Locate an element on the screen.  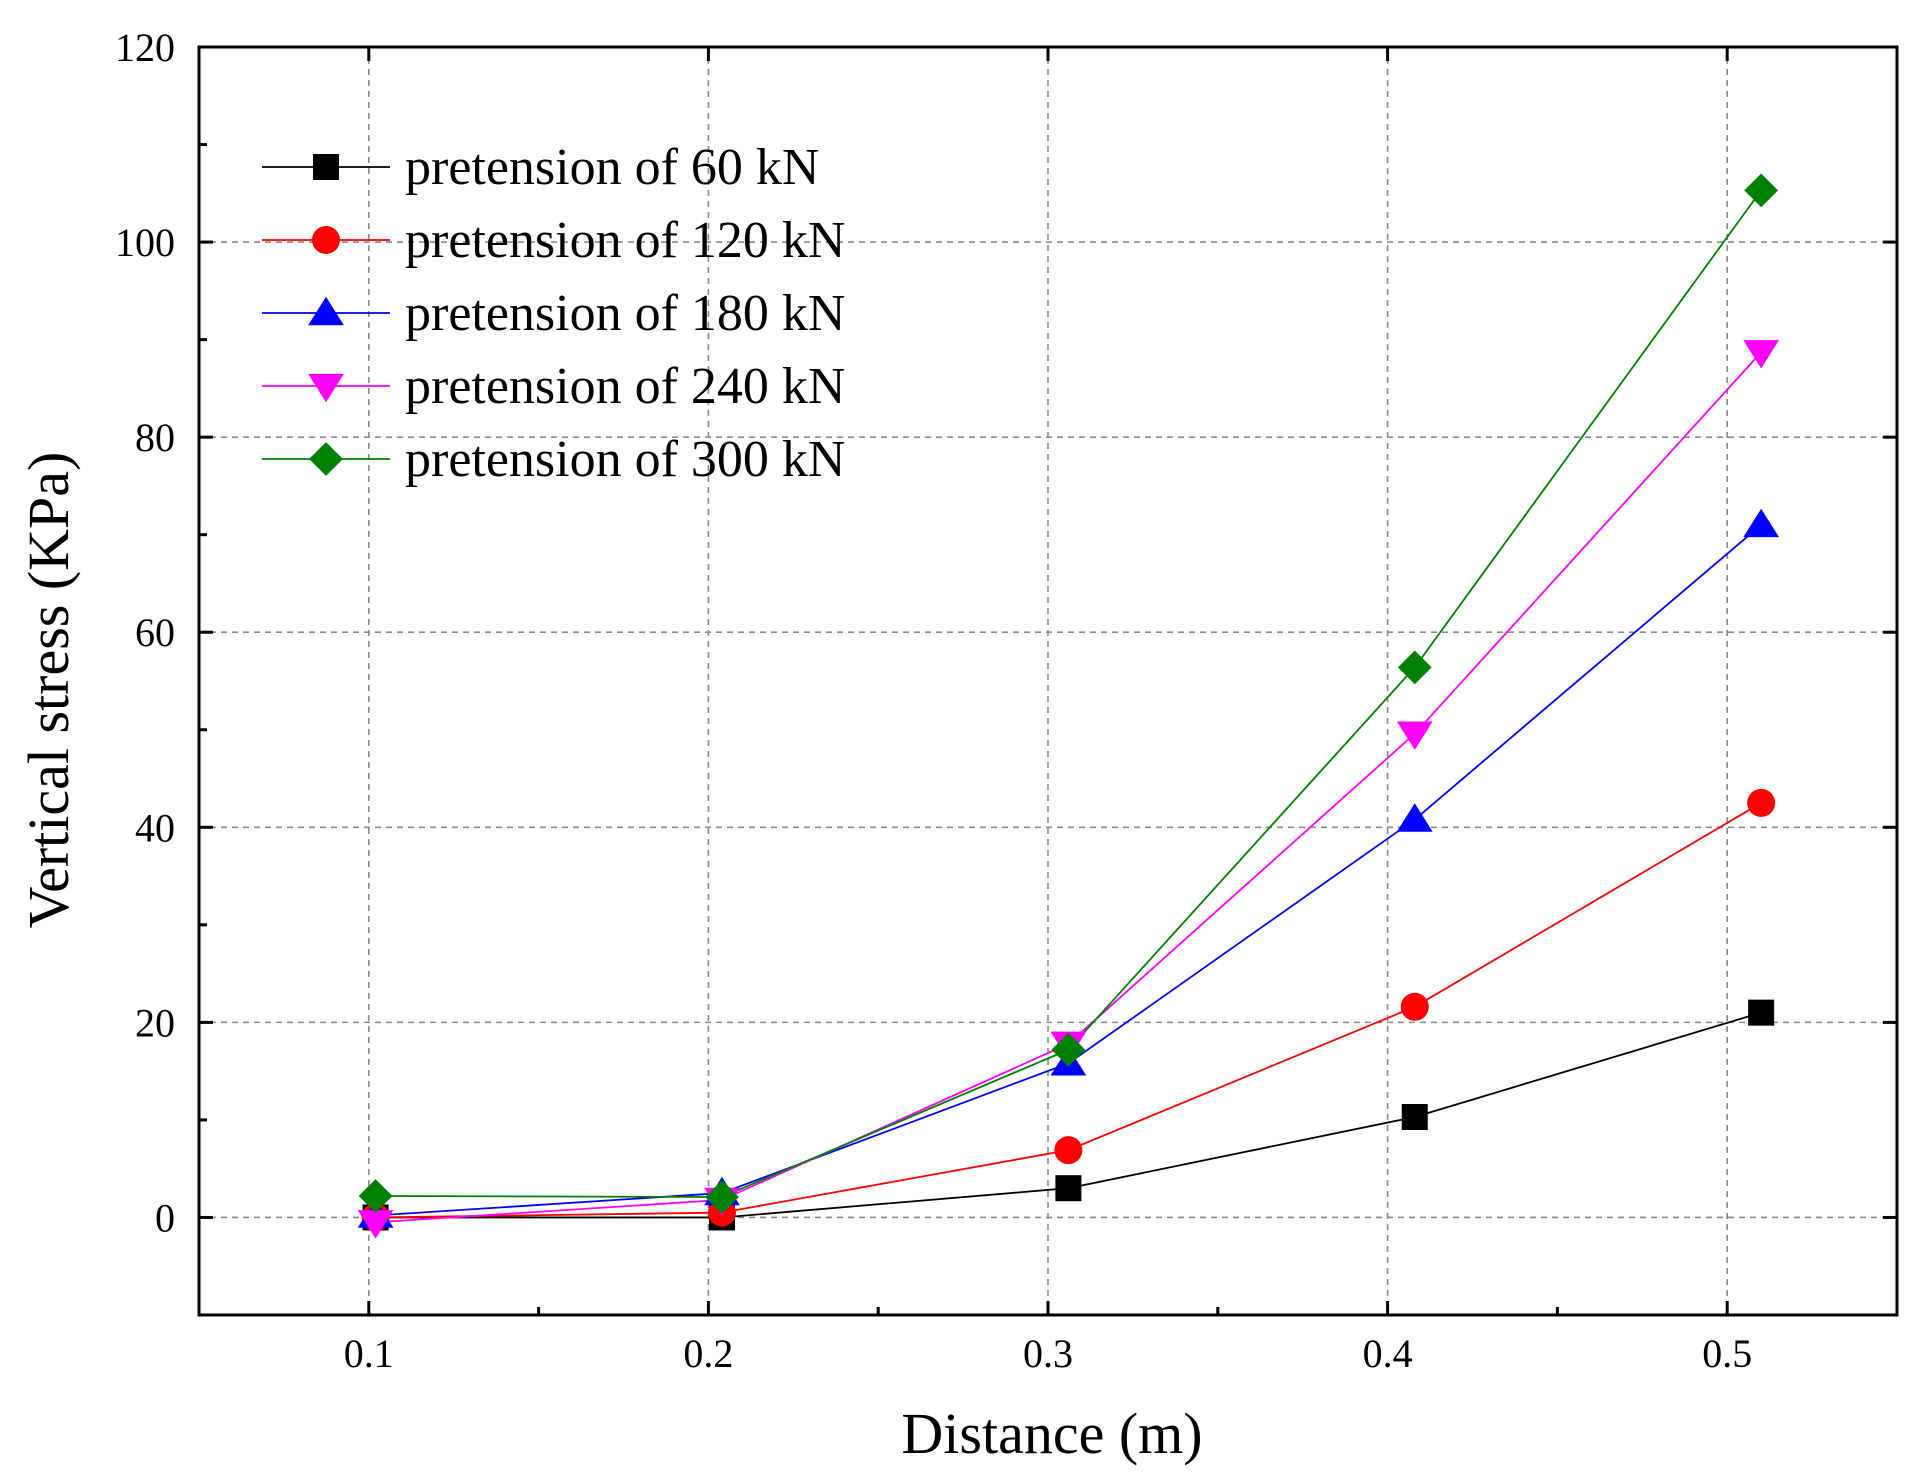
x-axis-title: Distance (m) is located at coordinates (1051, 1433).